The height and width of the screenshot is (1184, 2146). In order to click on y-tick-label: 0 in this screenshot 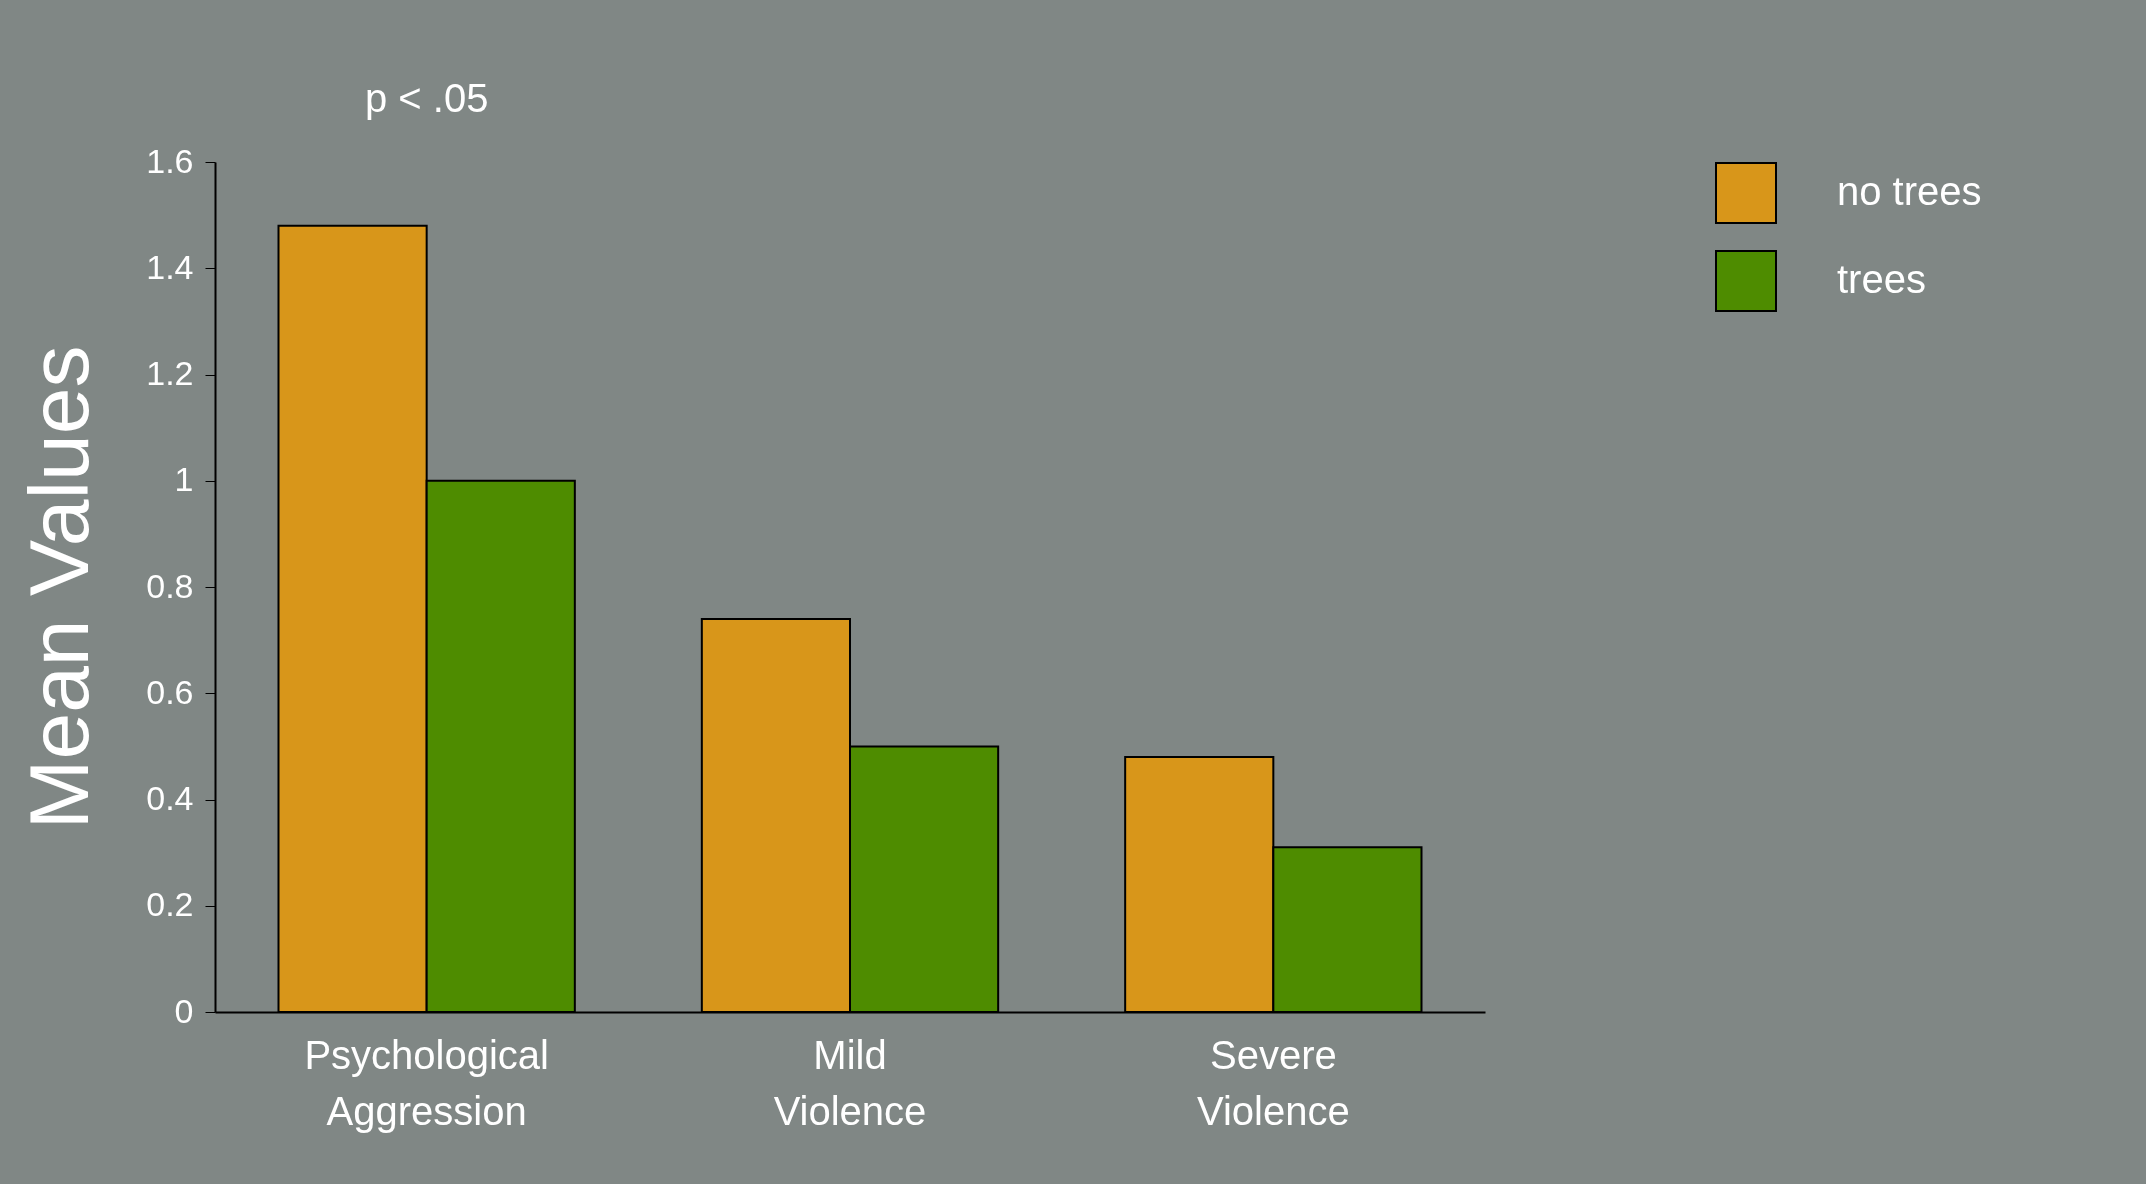, I will do `click(184, 1010)`.